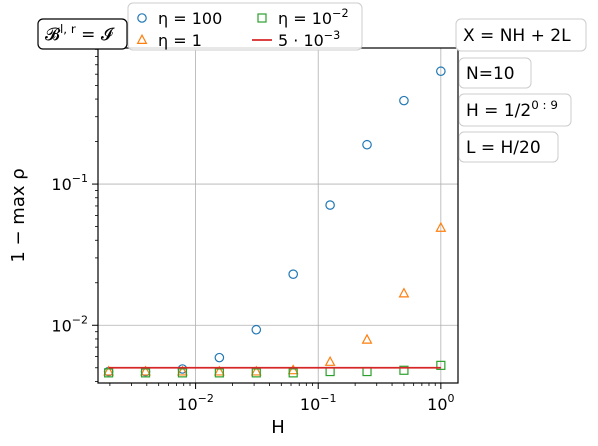  I want to click on annotation-text: N=10, so click(490, 74).